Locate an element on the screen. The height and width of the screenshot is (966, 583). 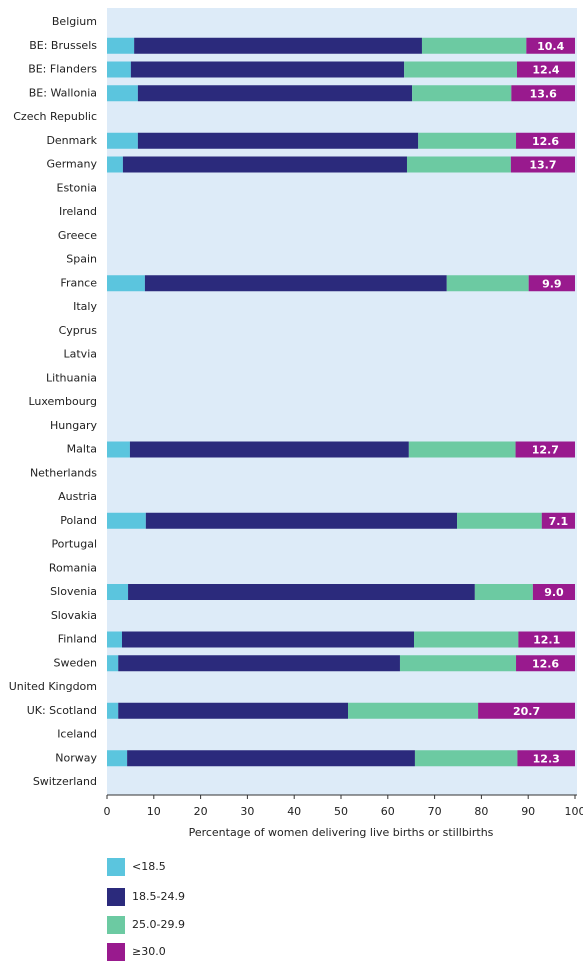
value-label: 10.4 is located at coordinates (550, 46).